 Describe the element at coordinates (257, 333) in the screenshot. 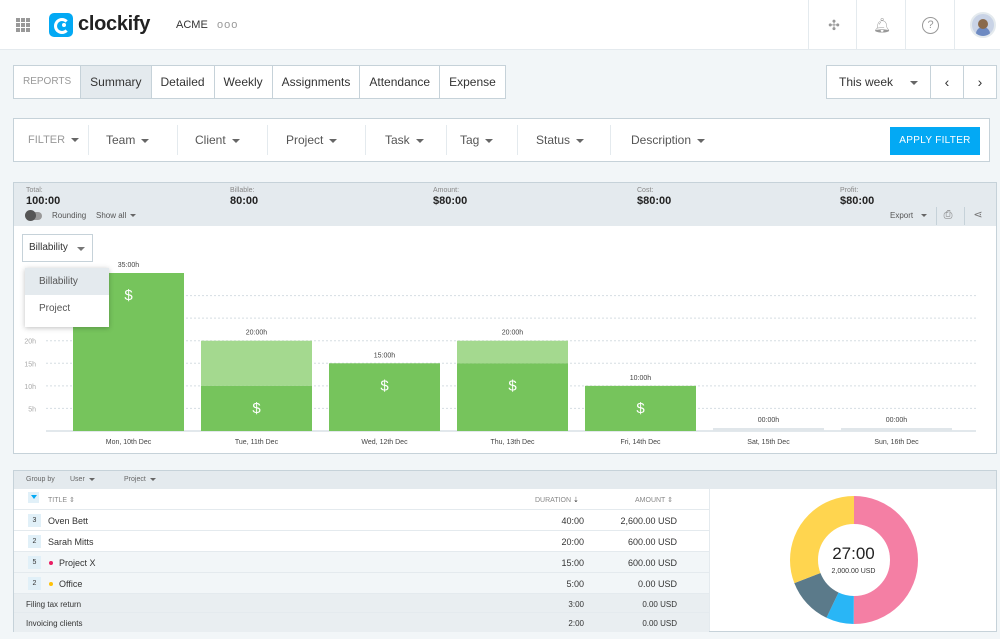

I see `bar-value-label: 20:00h` at that location.